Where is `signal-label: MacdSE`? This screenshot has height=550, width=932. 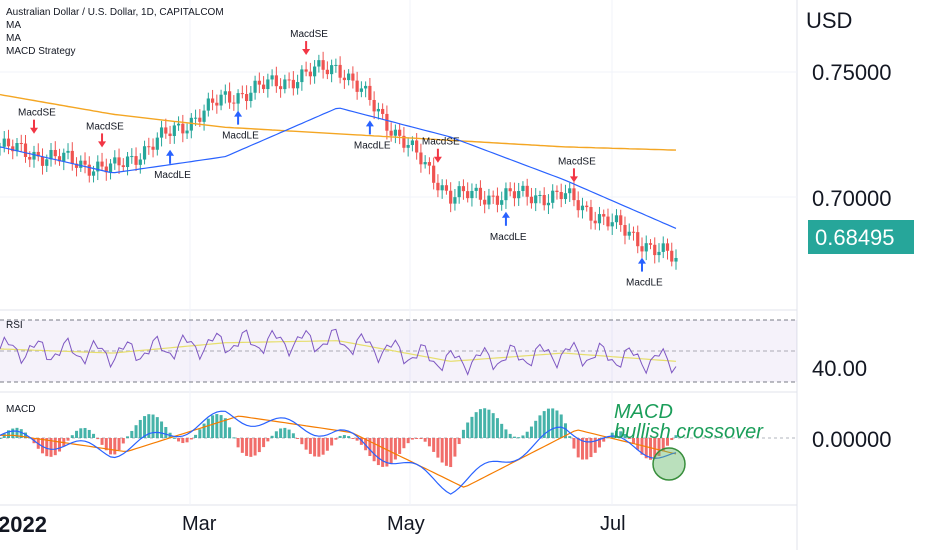
signal-label: MacdSE is located at coordinates (105, 126).